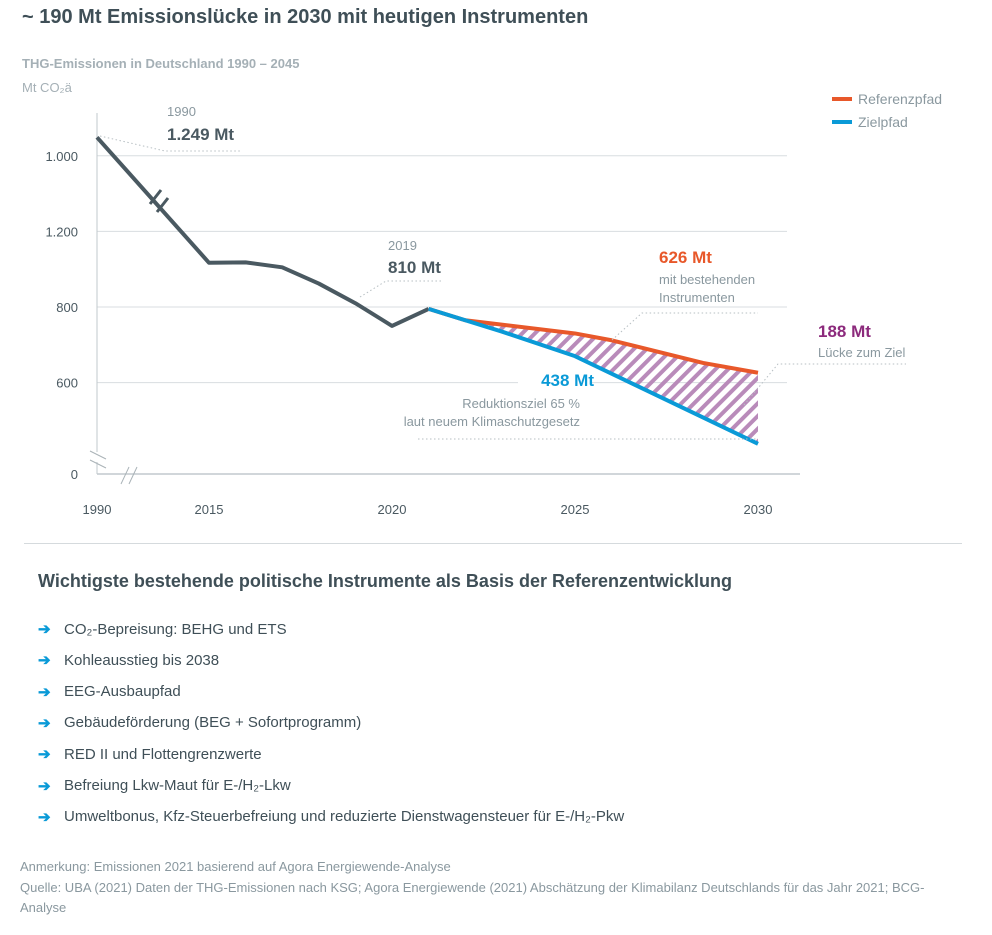 The image size is (992, 935). Describe the element at coordinates (685, 257) in the screenshot. I see `annotation-ref-value: 626 Mt` at that location.